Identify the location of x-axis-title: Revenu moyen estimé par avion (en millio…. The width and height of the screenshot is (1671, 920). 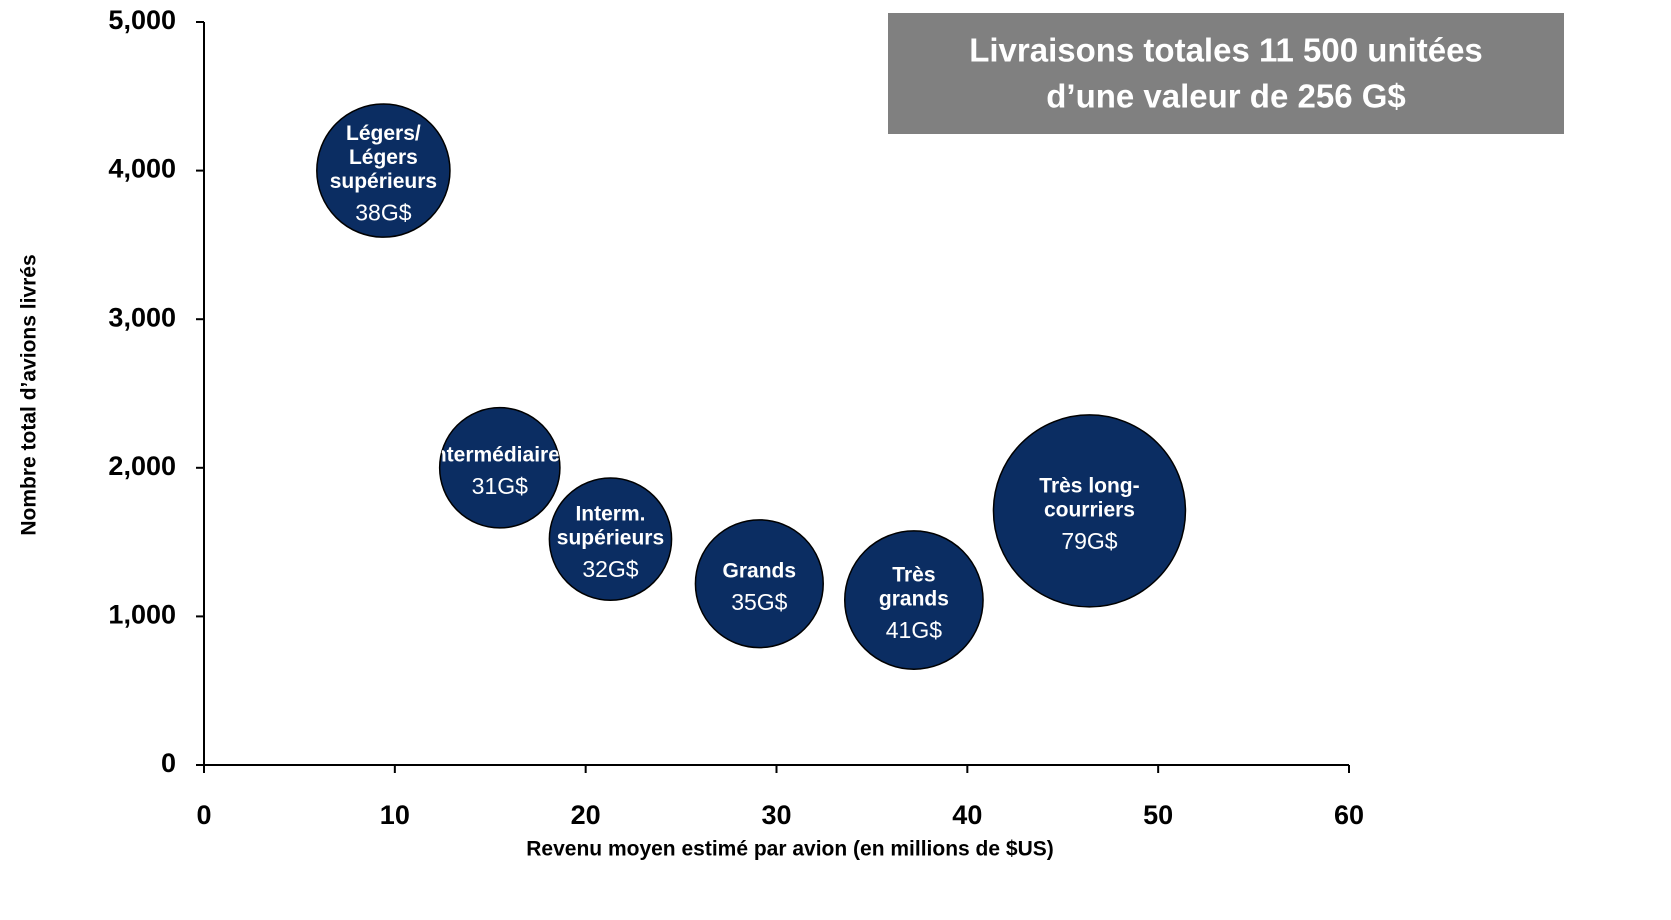
(789, 849).